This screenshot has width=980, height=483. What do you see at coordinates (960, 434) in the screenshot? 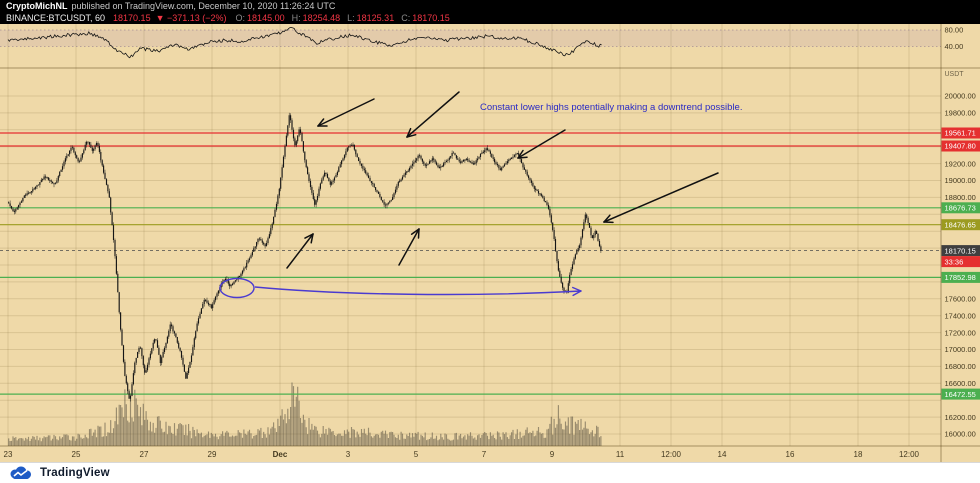
I see `price-tick-label: 16000.00` at bounding box center [960, 434].